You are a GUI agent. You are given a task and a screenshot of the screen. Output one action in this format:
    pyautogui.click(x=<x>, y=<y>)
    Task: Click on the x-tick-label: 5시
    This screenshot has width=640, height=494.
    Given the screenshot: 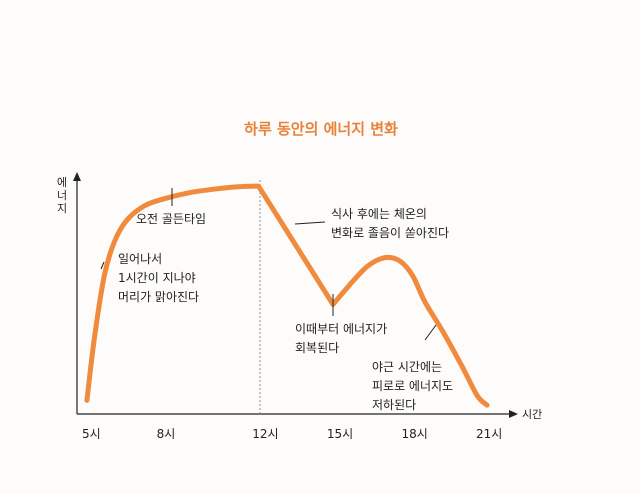 What is the action you would take?
    pyautogui.click(x=91, y=434)
    